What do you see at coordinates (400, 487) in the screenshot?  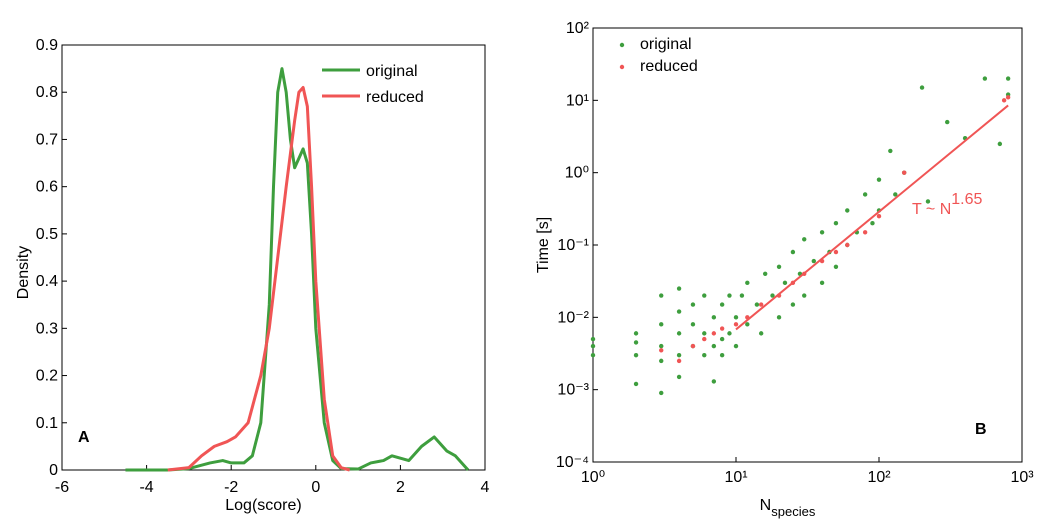 I see `x-tick-label: 2` at bounding box center [400, 487].